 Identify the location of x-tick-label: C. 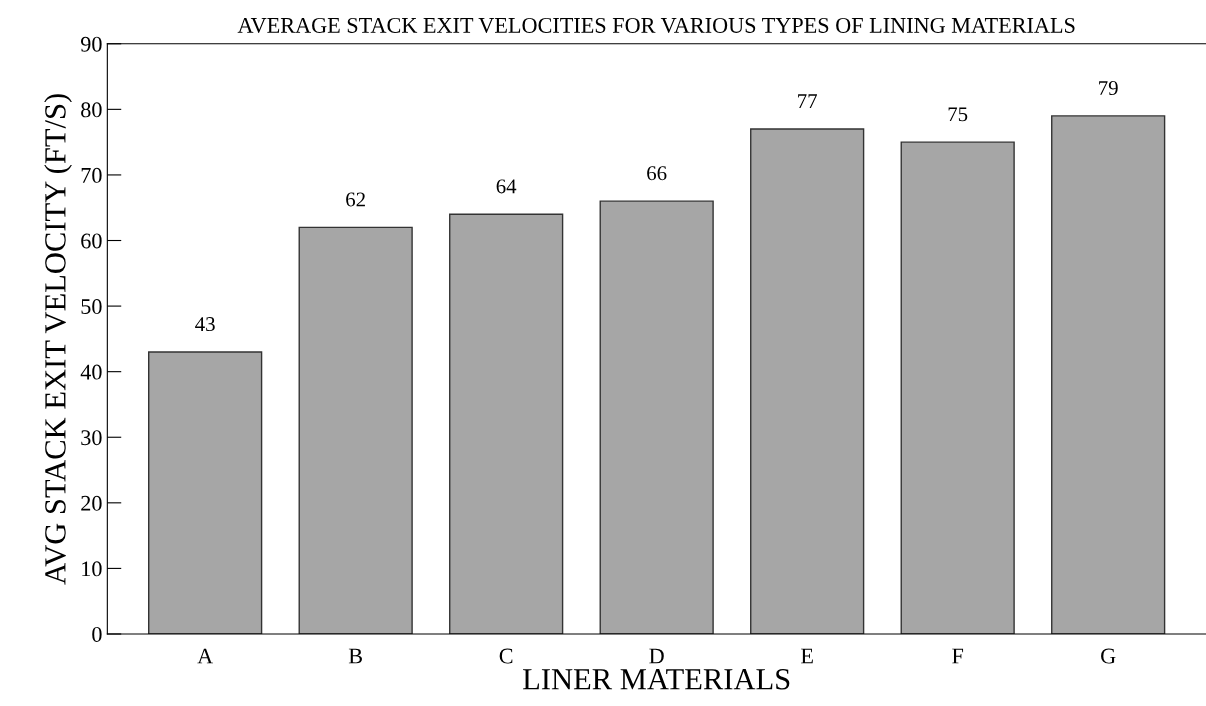
(506, 656).